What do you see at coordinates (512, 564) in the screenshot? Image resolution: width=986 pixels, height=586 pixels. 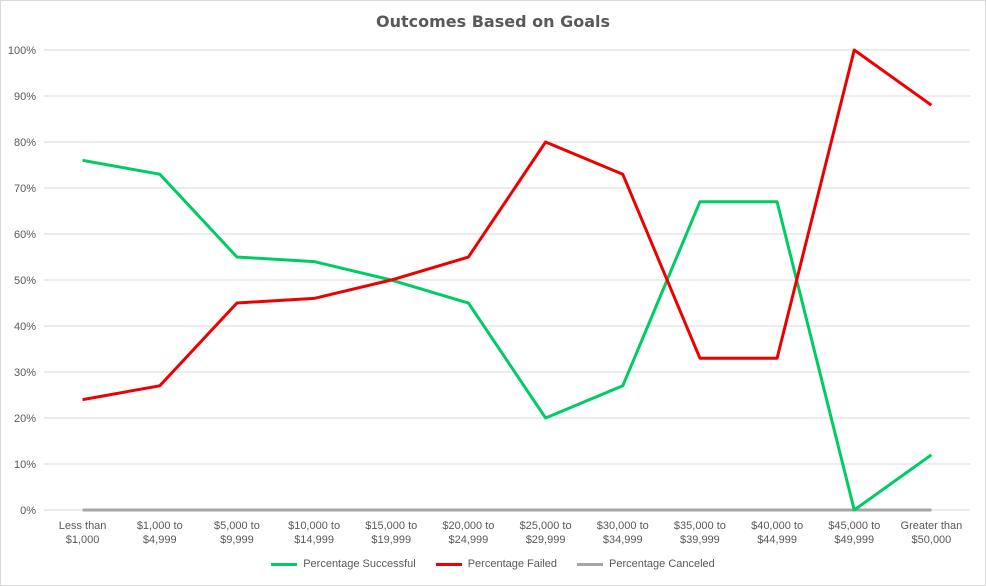 I see `legend-label: Percentage Failed` at bounding box center [512, 564].